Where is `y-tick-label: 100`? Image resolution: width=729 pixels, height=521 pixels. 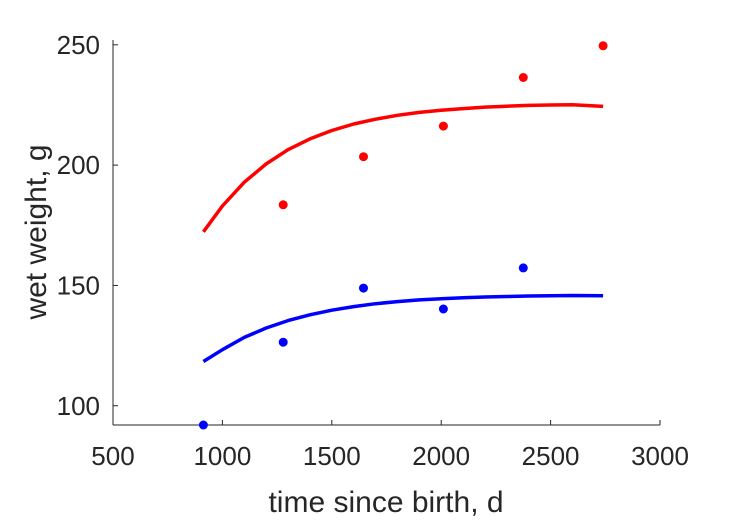 y-tick-label: 100 is located at coordinates (78, 406).